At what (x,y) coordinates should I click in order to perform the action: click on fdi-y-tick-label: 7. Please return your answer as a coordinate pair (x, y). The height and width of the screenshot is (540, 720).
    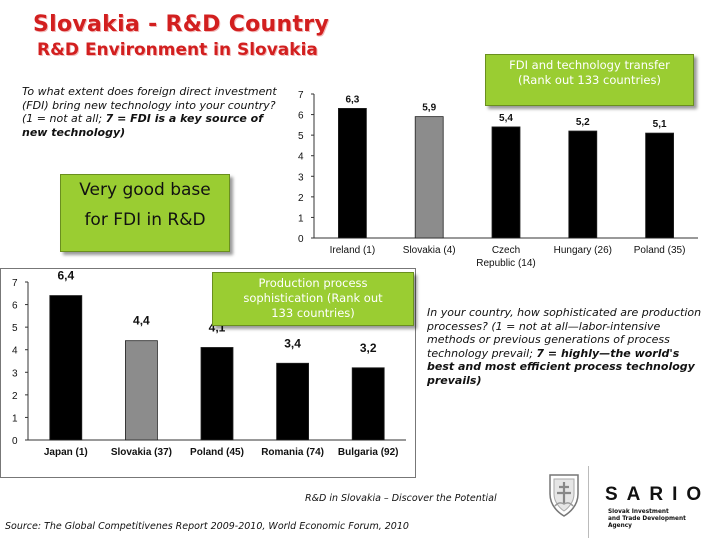
    Looking at the image, I should click on (301, 95).